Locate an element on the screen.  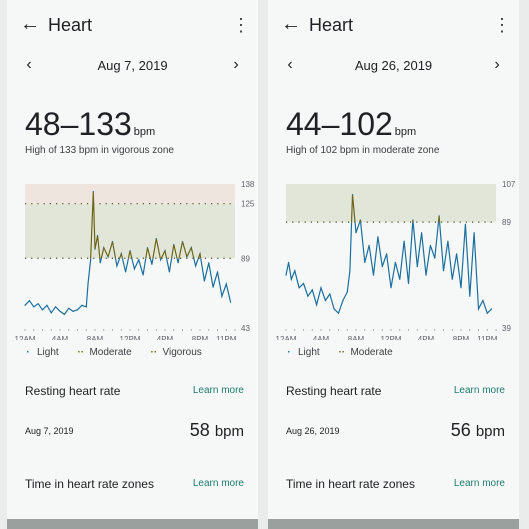
selected-date: Aug 7, 2019 is located at coordinates (132, 65).